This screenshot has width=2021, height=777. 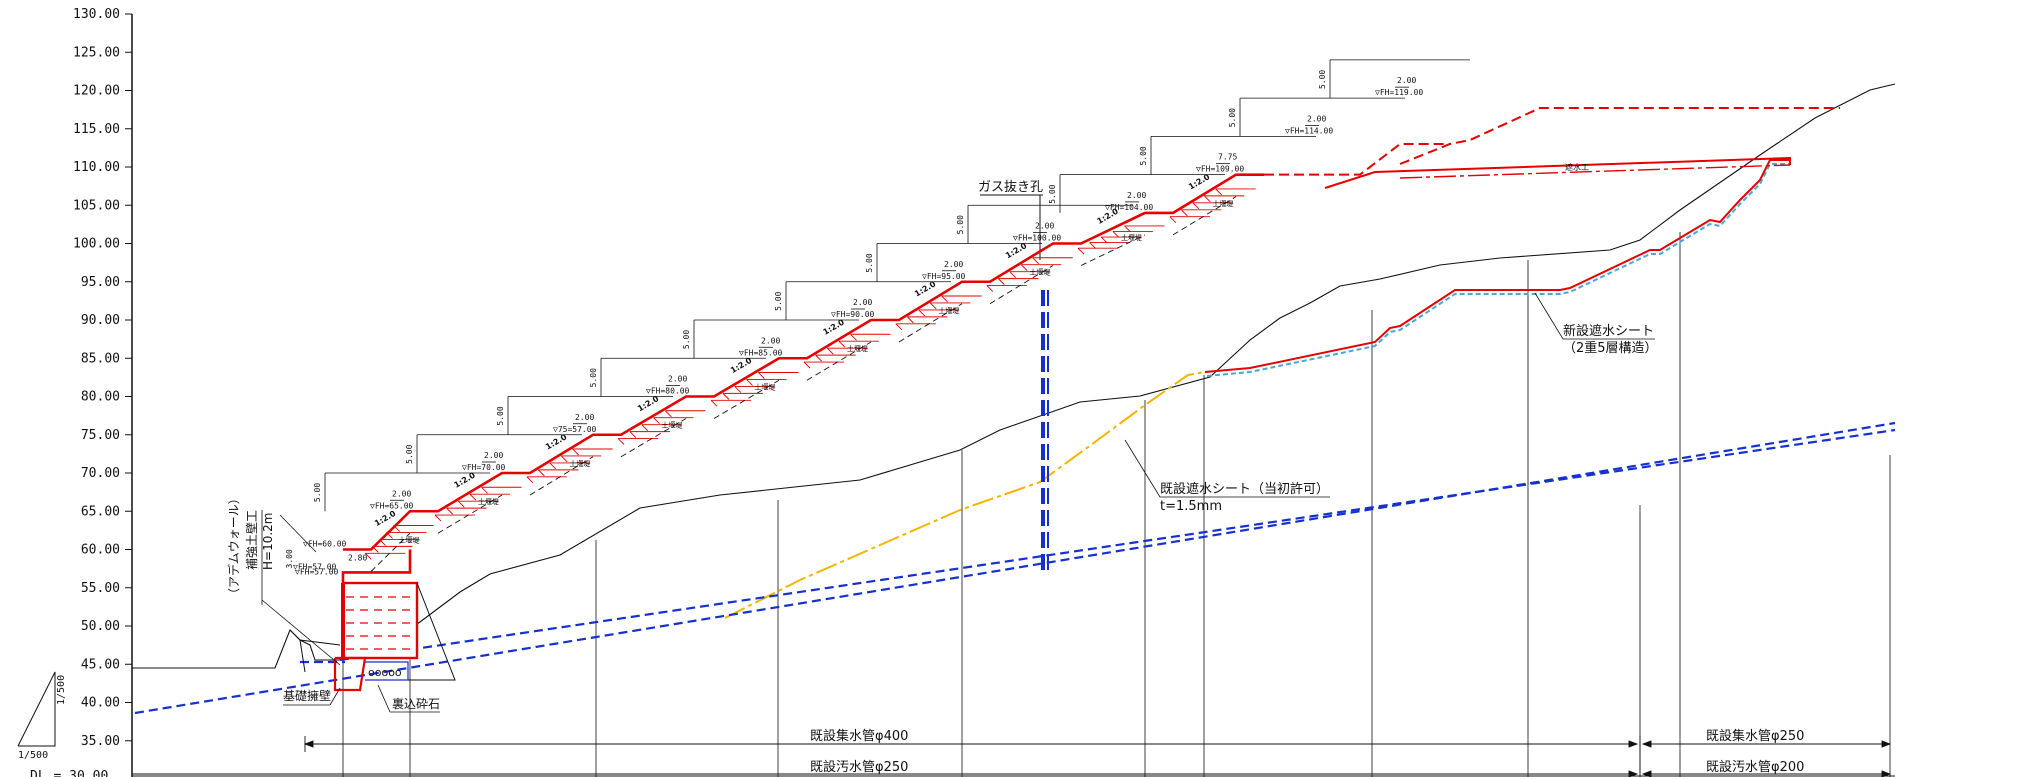 What do you see at coordinates (1755, 767) in the screenshot?
I see `pipe-label-right-lower: 既設汚水管φ200` at bounding box center [1755, 767].